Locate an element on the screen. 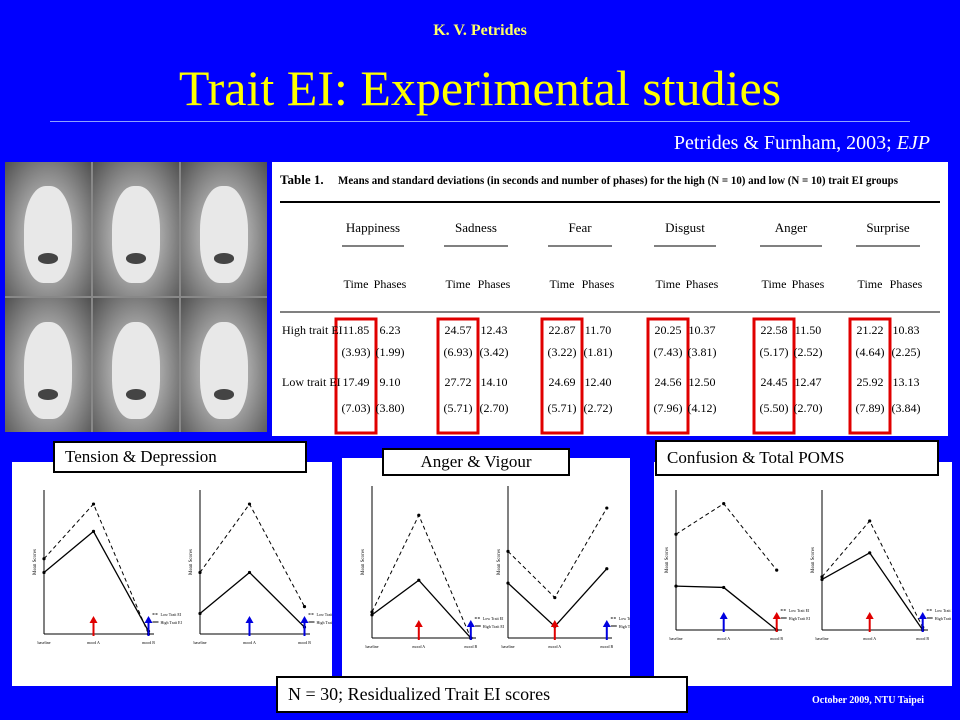 This screenshot has width=960, height=720. table-cell-sd: (1.81) is located at coordinates (598, 352).